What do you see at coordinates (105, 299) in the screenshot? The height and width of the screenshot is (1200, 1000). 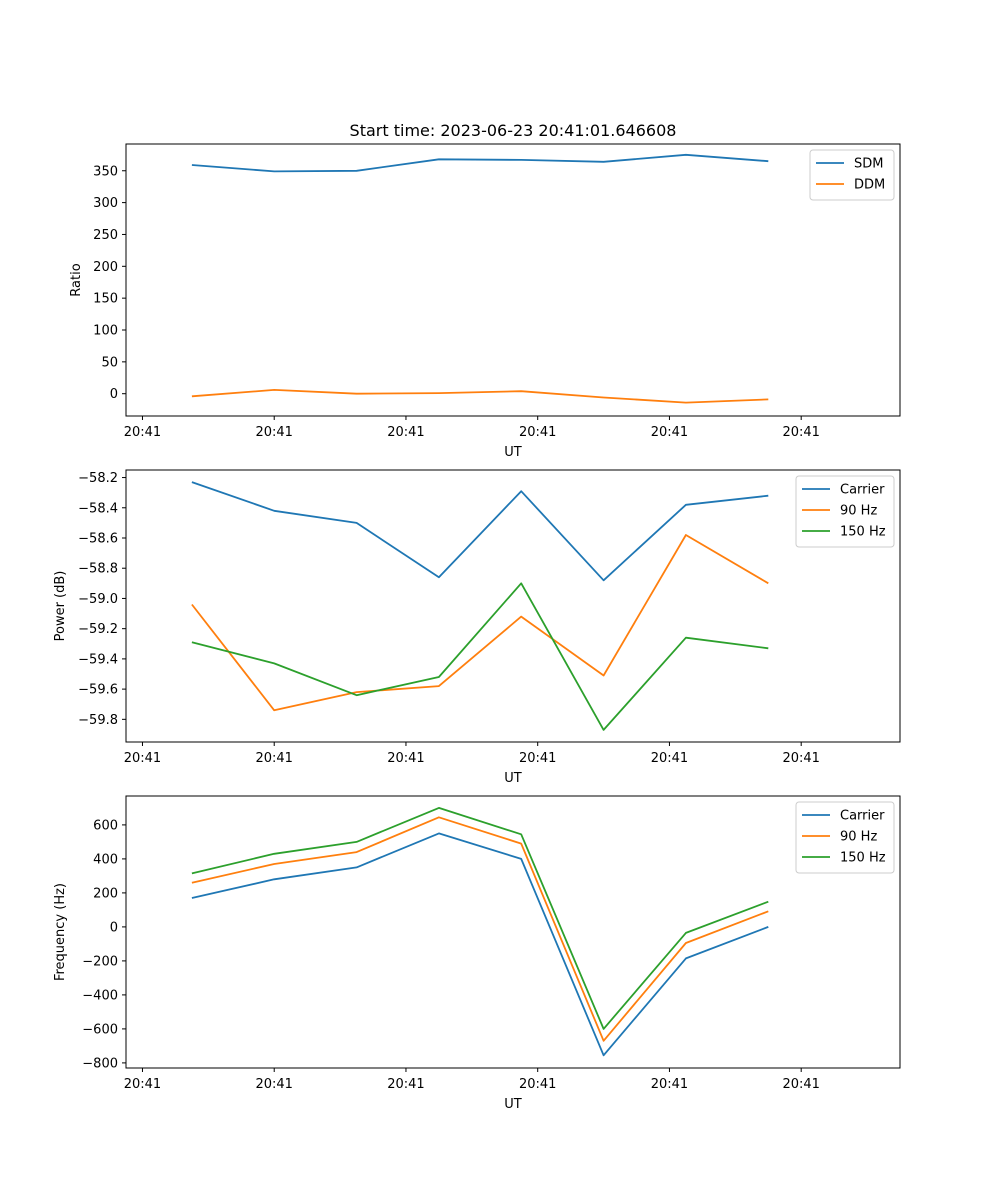 I see `y-tick-label: 150` at bounding box center [105, 299].